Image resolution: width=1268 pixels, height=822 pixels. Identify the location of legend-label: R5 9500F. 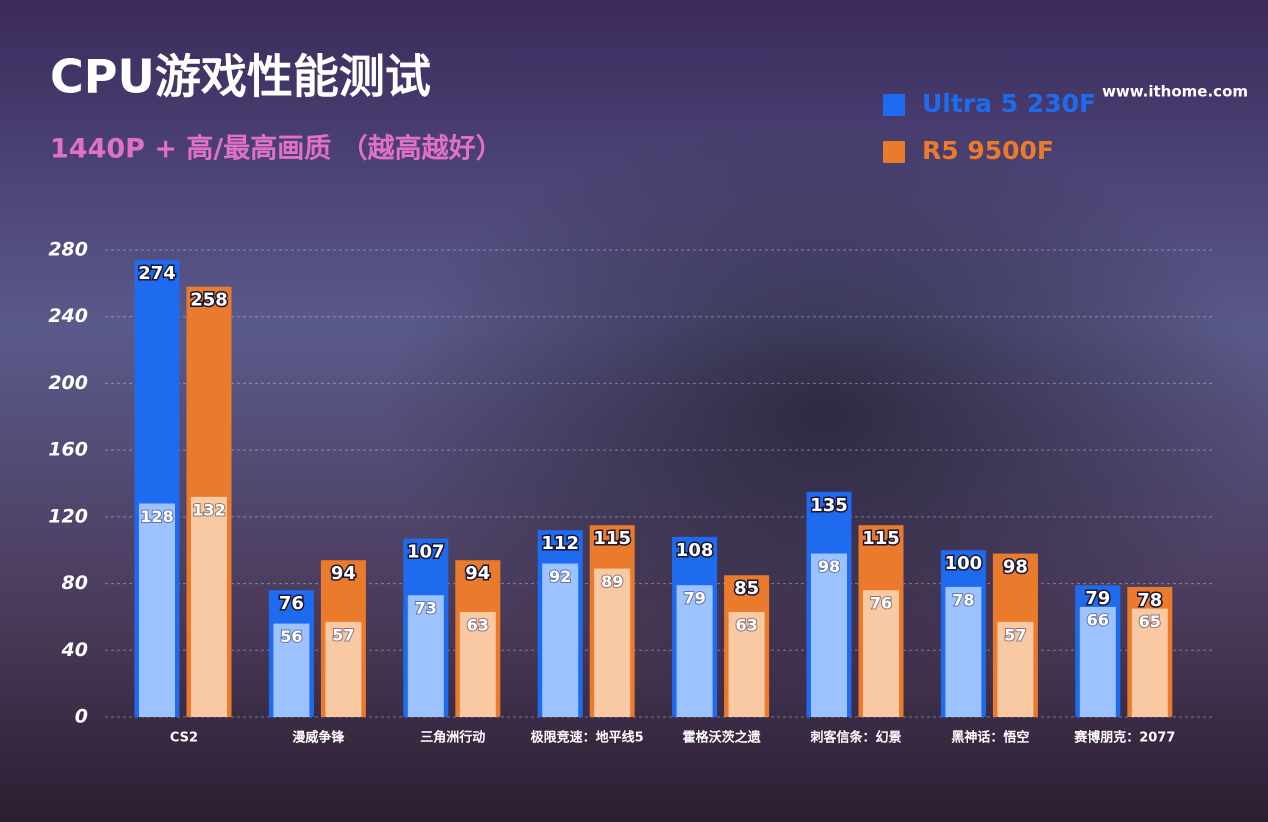
(988, 150).